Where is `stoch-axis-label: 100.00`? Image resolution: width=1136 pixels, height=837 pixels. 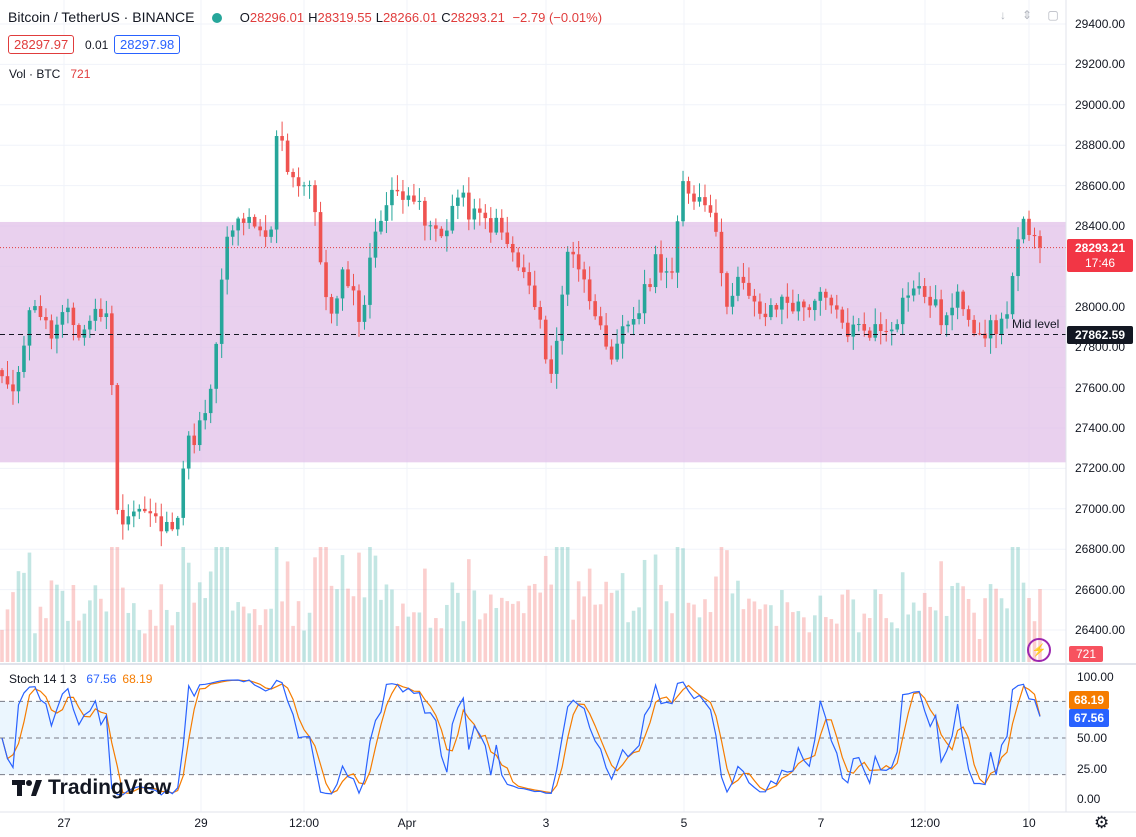 stoch-axis-label: 100.00 is located at coordinates (1095, 677).